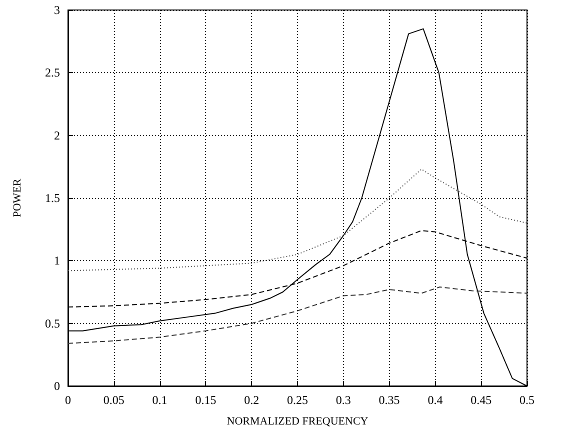 This screenshot has width=584, height=432. I want to click on x-tick-label: 0.5, so click(527, 400).